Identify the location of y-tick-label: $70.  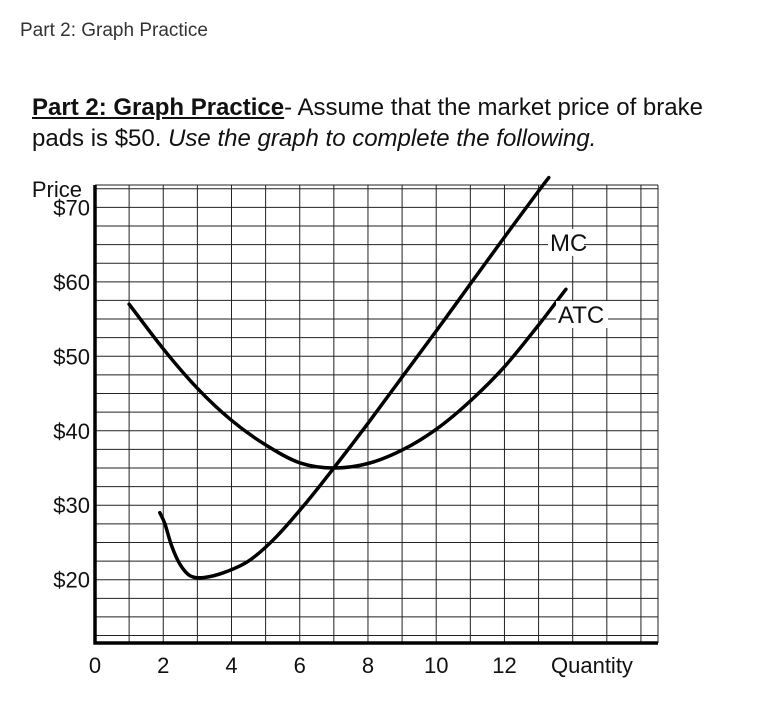
(71, 207).